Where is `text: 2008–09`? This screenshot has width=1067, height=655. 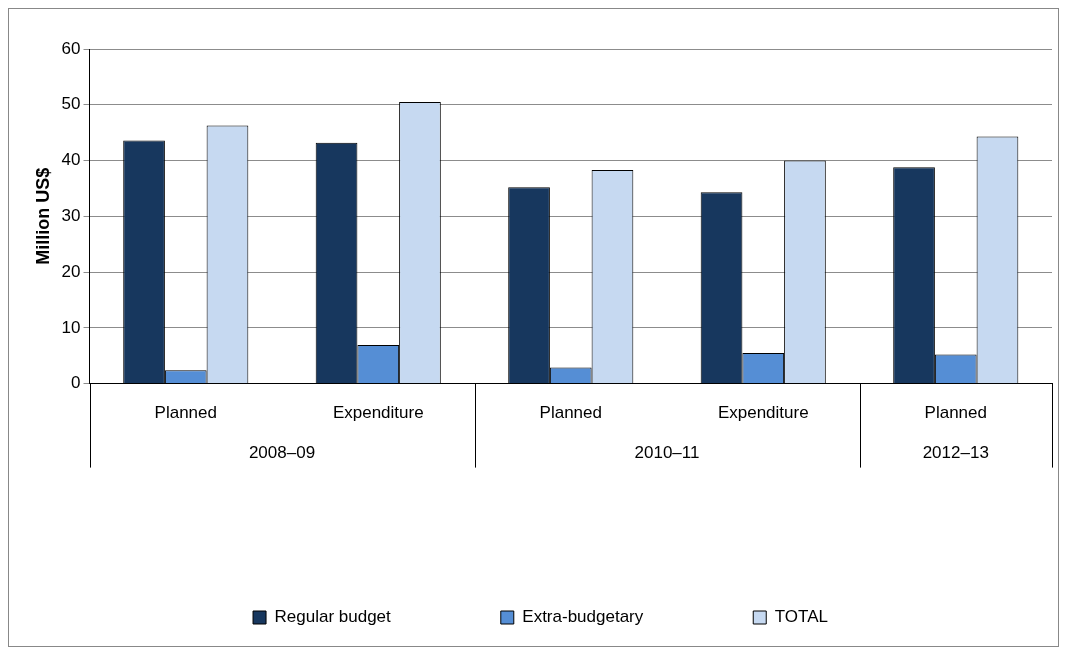 text: 2008–09 is located at coordinates (282, 453).